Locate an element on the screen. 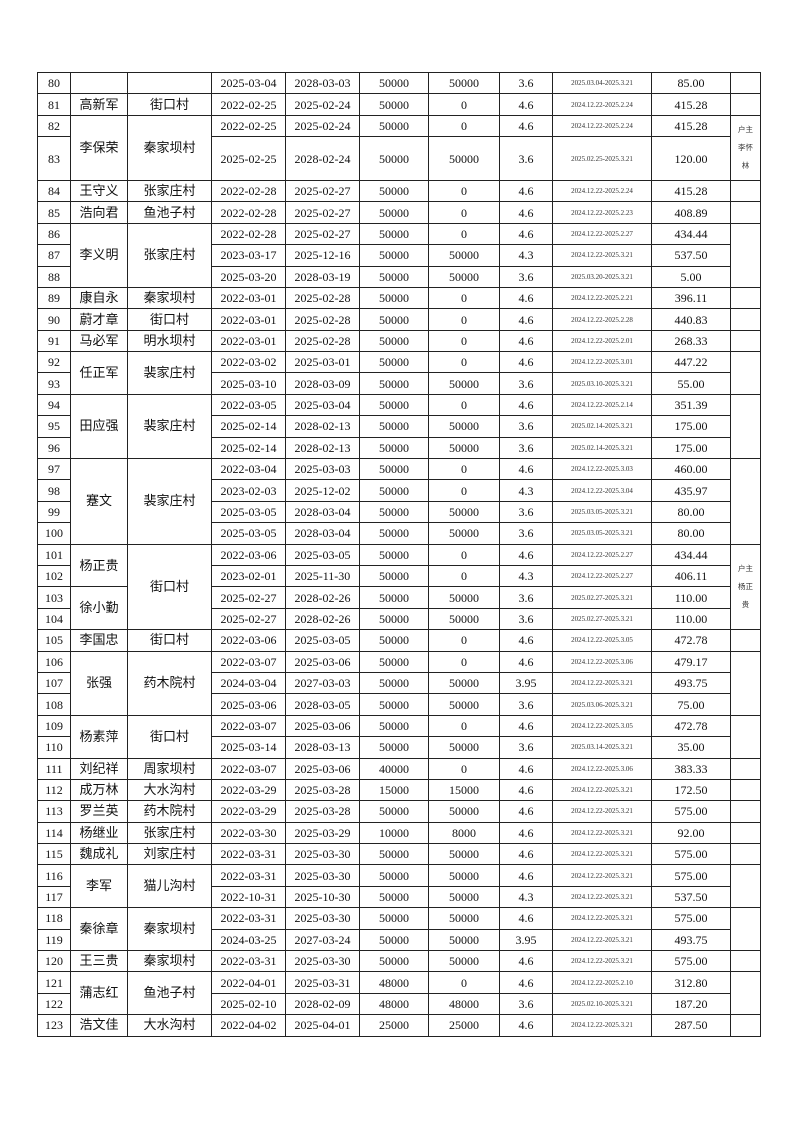 The image size is (793, 1122). balance: 48000 is located at coordinates (464, 1004).